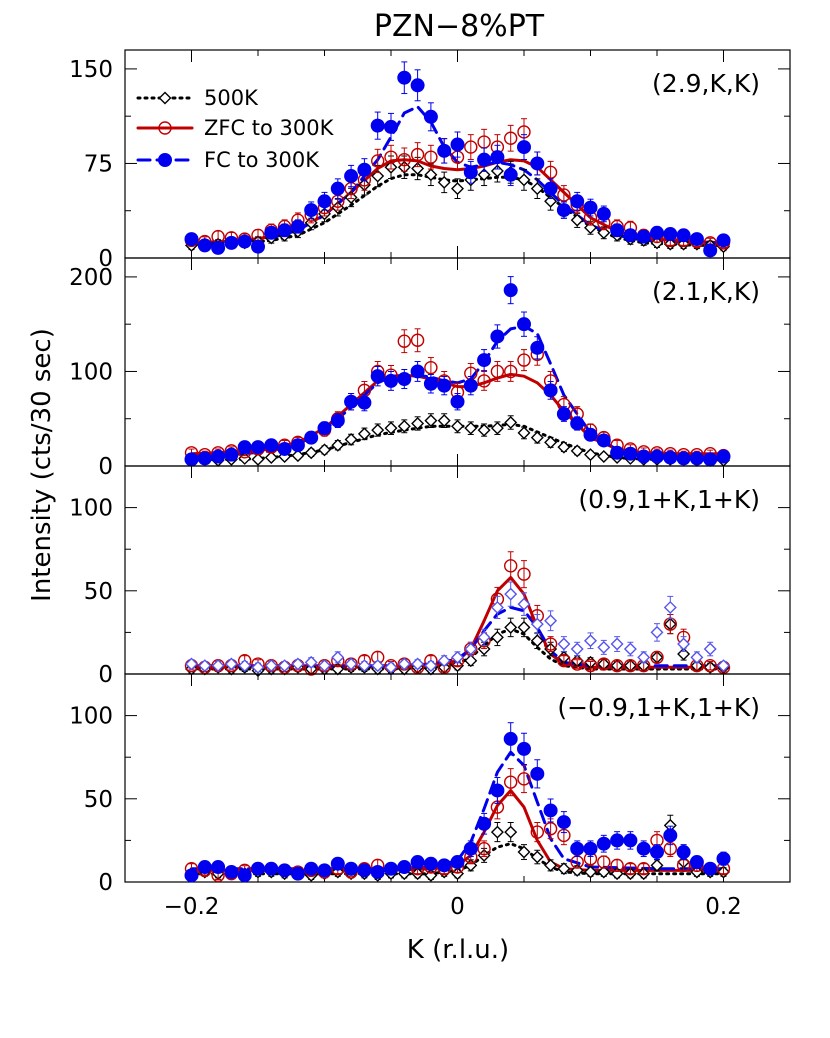 The height and width of the screenshot is (1038, 830). Describe the element at coordinates (42, 465) in the screenshot. I see `y-axis-label: Intensity (cts/30 sec)` at that location.